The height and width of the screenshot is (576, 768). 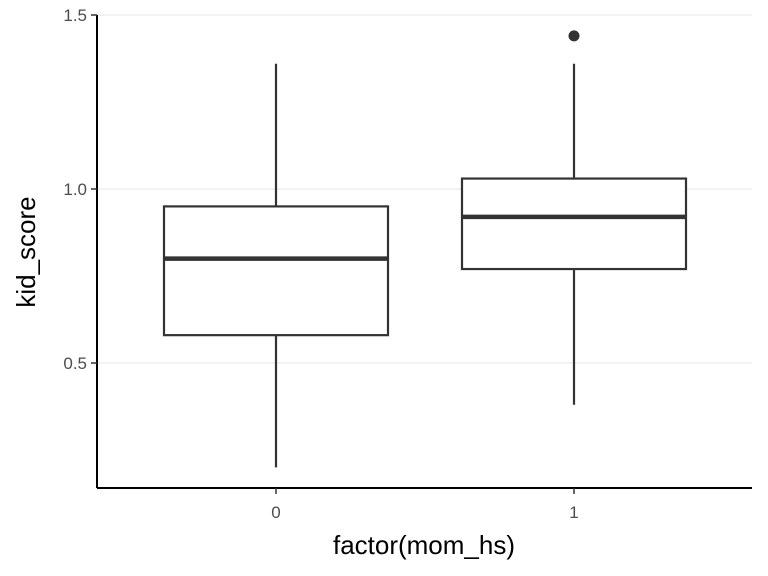 What do you see at coordinates (573, 512) in the screenshot?
I see `x-tick-label: 1` at bounding box center [573, 512].